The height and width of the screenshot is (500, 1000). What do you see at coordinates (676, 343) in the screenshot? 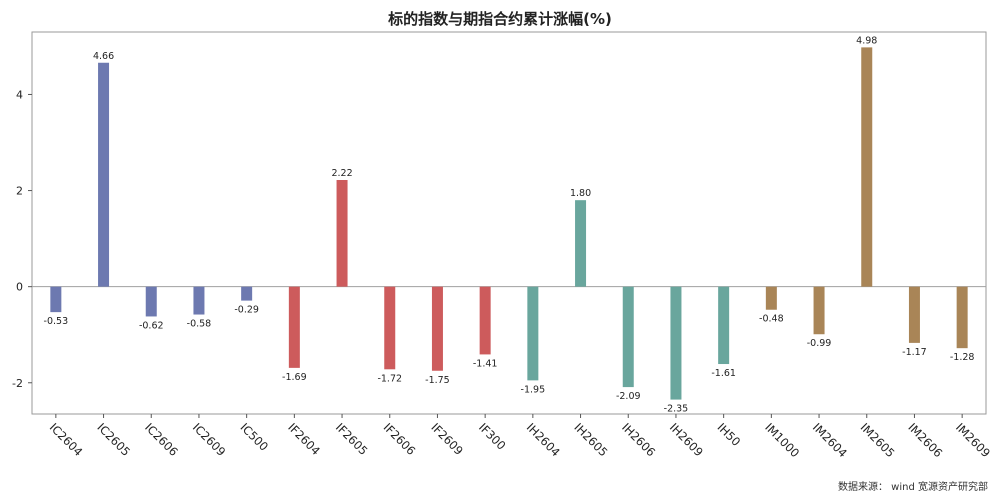
I see `bar-ih2609` at bounding box center [676, 343].